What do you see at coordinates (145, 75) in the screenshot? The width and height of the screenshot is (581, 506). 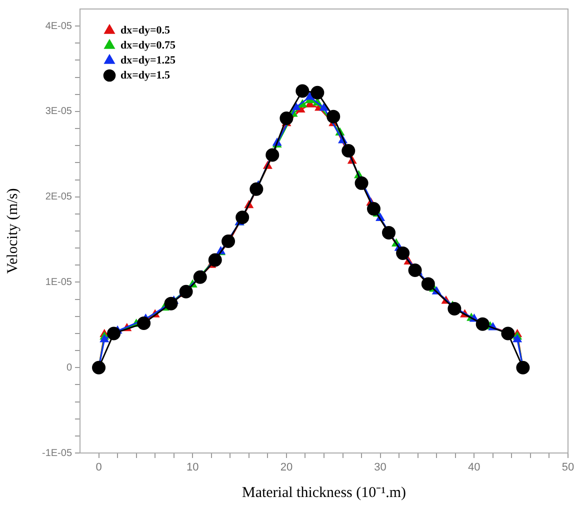 I see `legend-label: dx=dy=1.5` at bounding box center [145, 75].